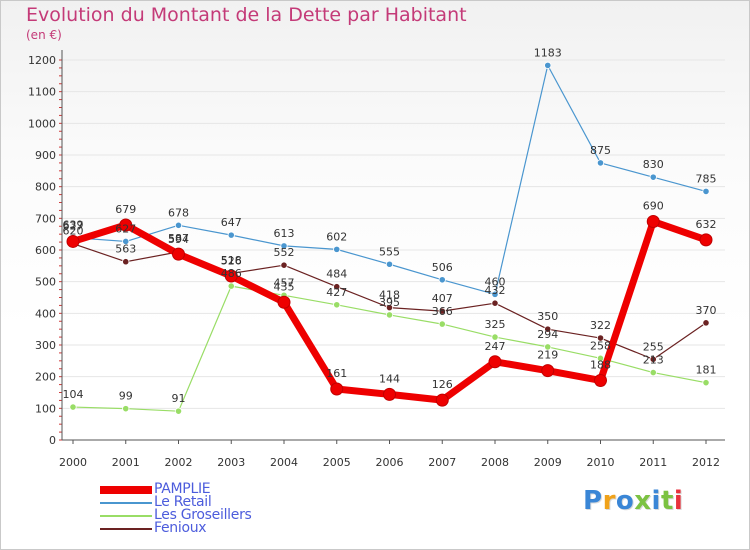  I want to click on logo-letter: P, so click(593, 501).